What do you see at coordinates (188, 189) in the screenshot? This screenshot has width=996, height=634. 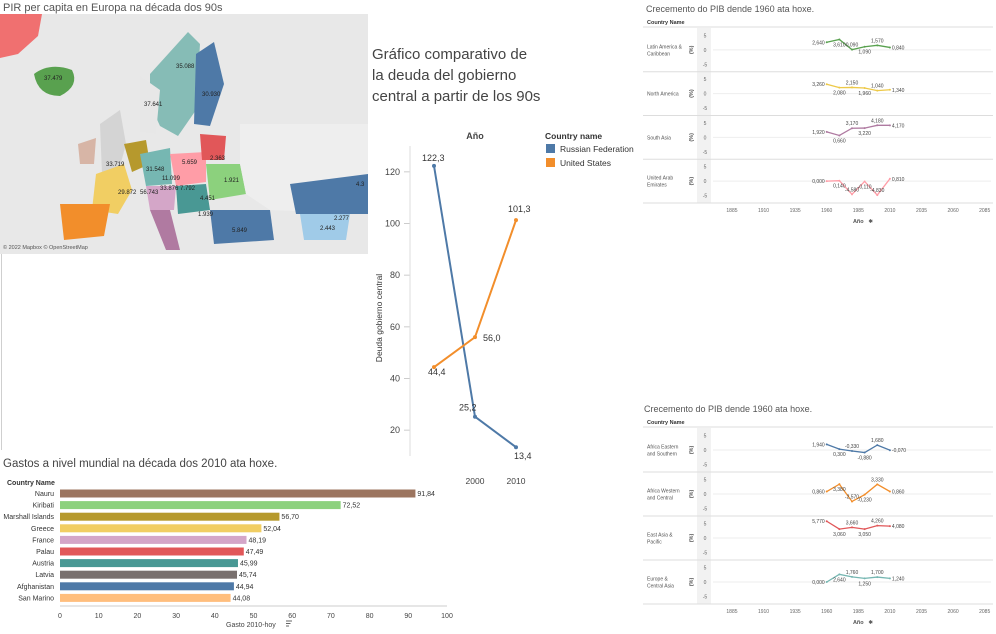 I see `map-label: 7.792` at bounding box center [188, 189].